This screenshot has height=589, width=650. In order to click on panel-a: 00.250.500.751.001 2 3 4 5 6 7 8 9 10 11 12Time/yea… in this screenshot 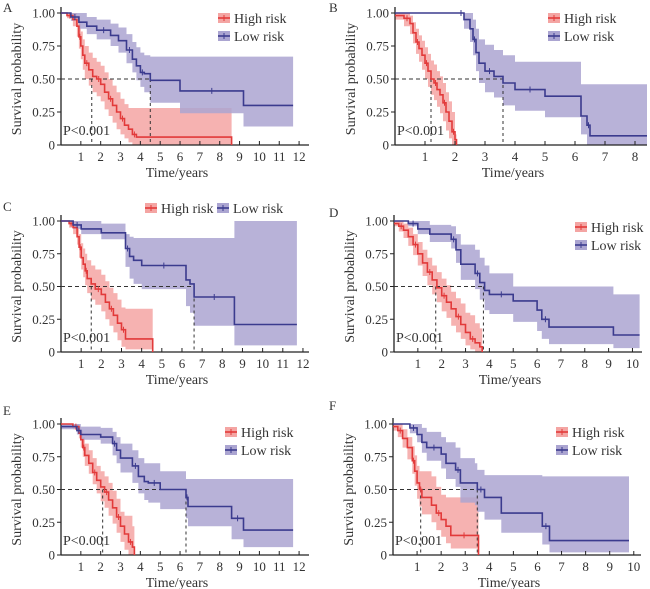, I will do `click(156, 90)`.